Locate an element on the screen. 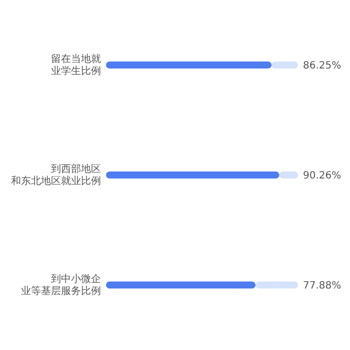 The height and width of the screenshot is (350, 350). data-label: 90.26% is located at coordinates (322, 176).